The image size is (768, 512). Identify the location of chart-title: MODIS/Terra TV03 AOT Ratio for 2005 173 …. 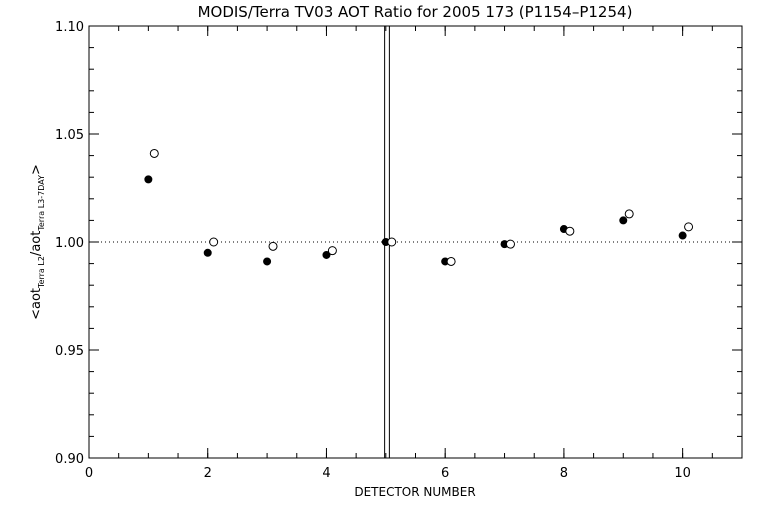
(415, 12).